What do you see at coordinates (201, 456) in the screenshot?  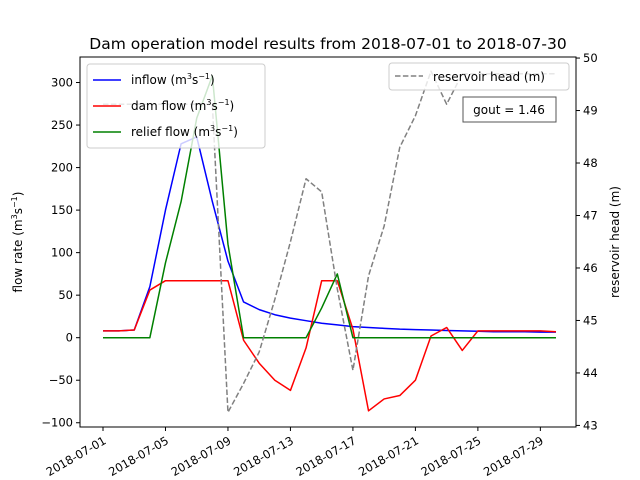 I see `x-tick-label: 2018-07-09` at bounding box center [201, 456].